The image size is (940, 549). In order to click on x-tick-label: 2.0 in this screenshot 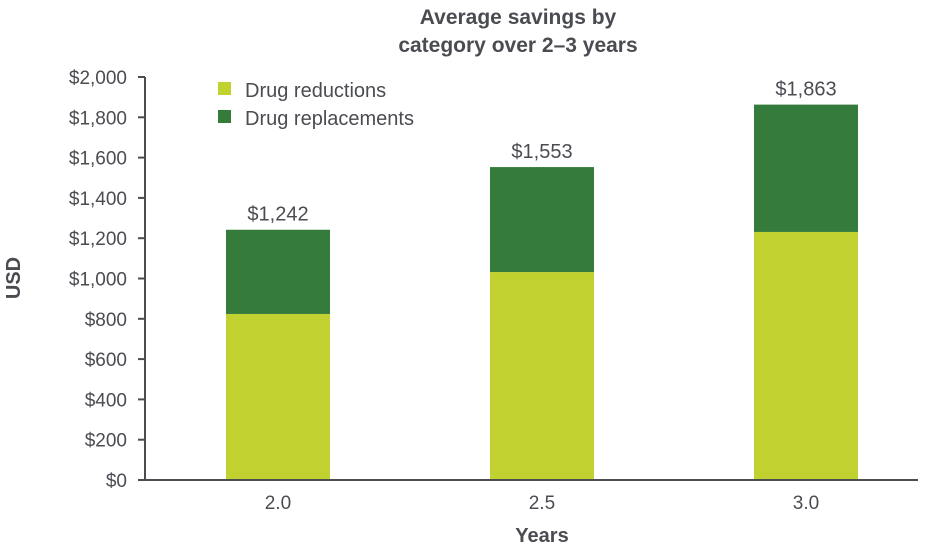, I will do `click(278, 503)`.